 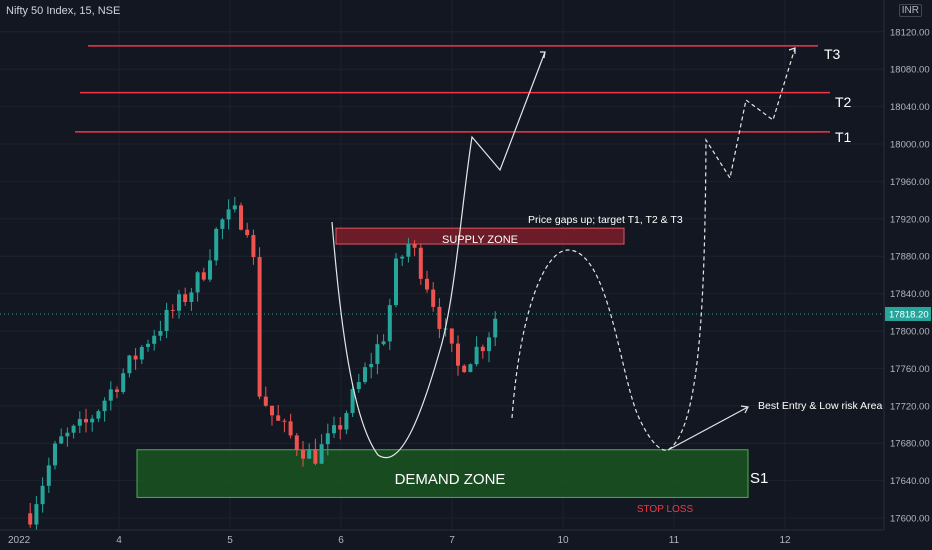 What do you see at coordinates (910, 369) in the screenshot?
I see `price-tick-label: 17760.00` at bounding box center [910, 369].